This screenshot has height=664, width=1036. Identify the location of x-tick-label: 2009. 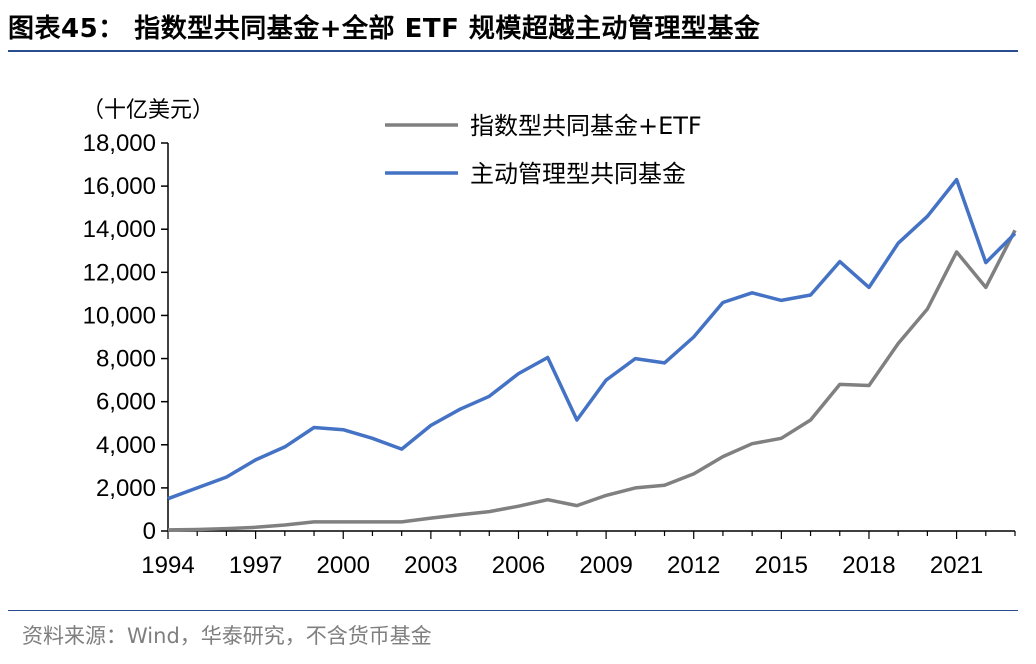
(605, 565).